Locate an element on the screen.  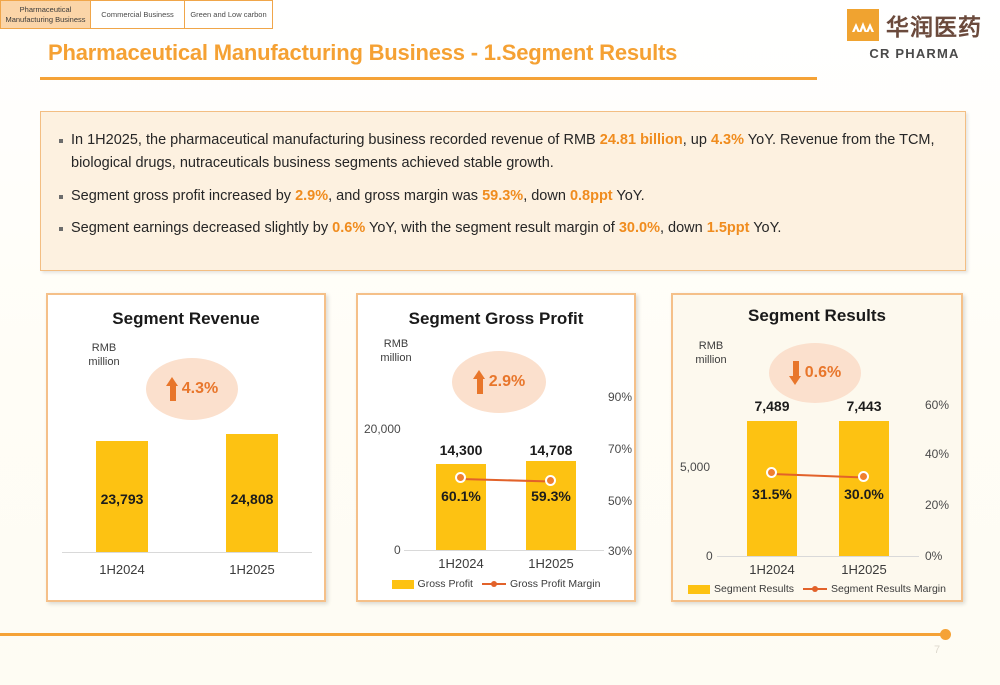
legend-item-bar: Segment Results is located at coordinates (741, 589).